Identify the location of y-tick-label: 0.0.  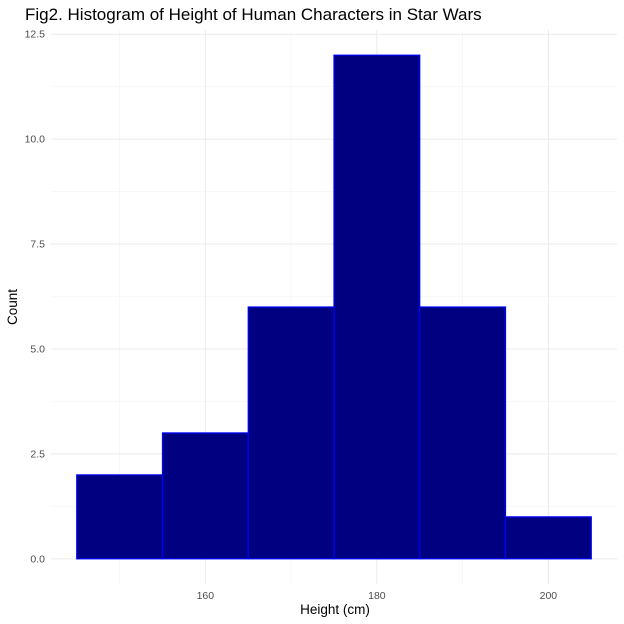
(37, 559).